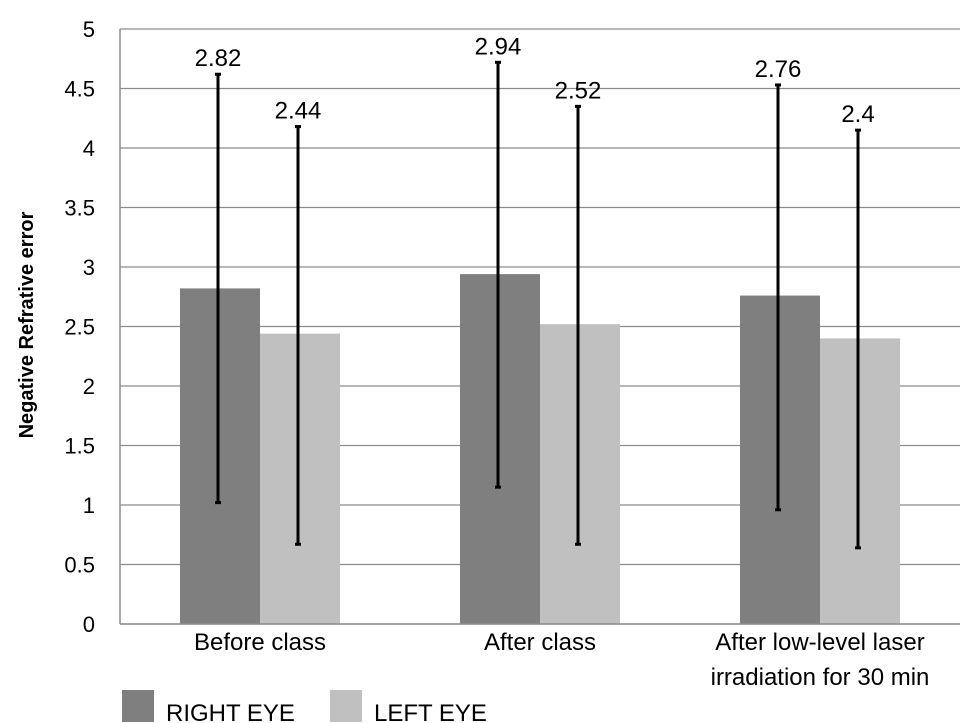 Image resolution: width=960 pixels, height=723 pixels. Describe the element at coordinates (89, 624) in the screenshot. I see `y-tick-label: 0` at that location.